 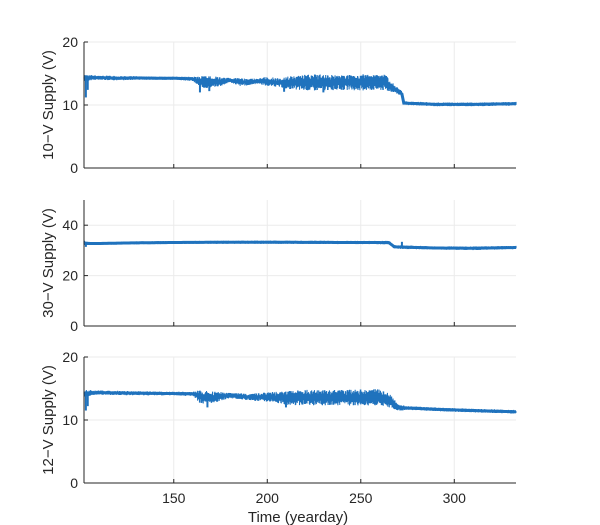 I want to click on y-axis-label: 12−V Supply (V), so click(x=48, y=420).